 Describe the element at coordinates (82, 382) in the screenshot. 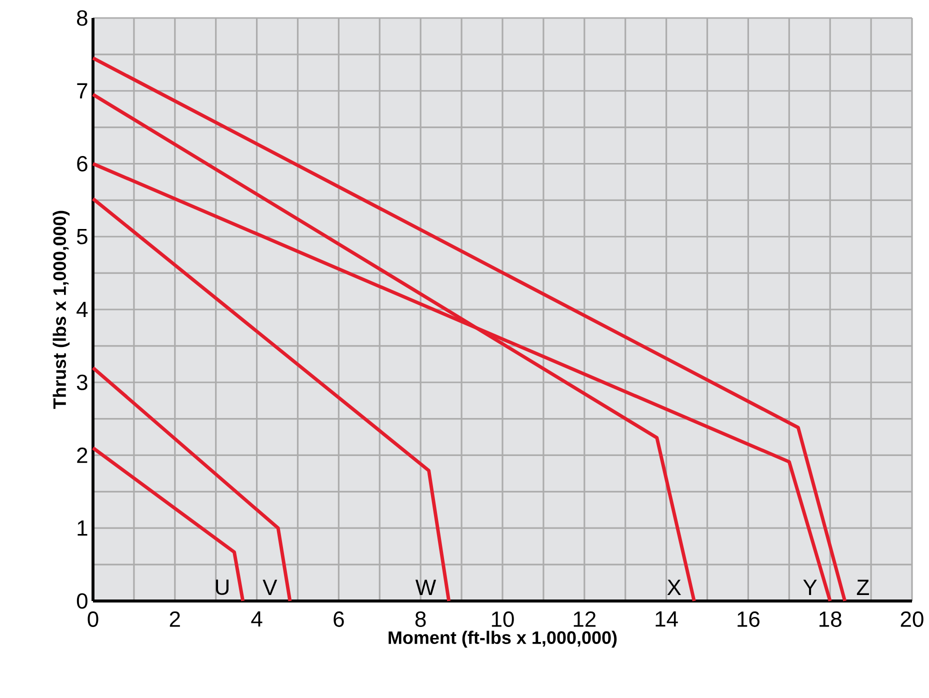

I see `y-tick-label: 3` at that location.